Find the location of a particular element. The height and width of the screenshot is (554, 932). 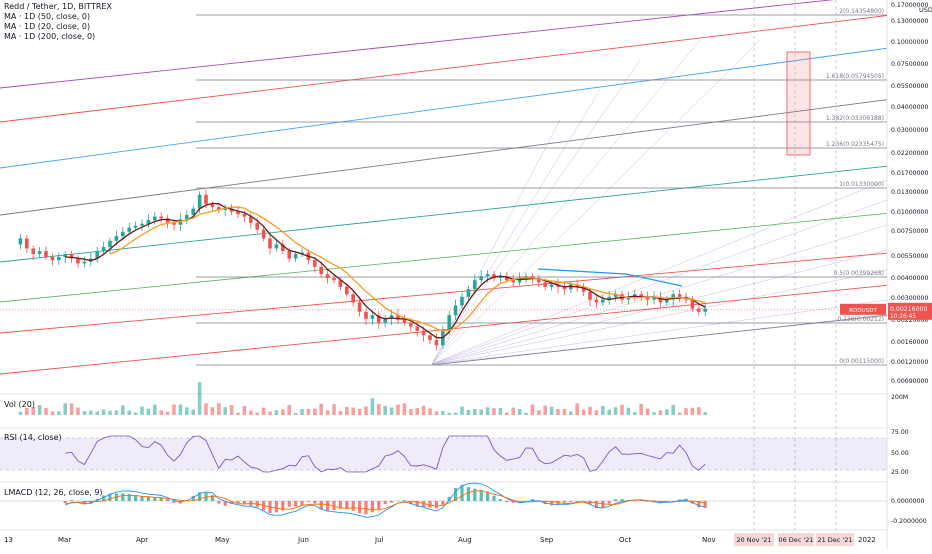

price-axis-label: 0.01000000 is located at coordinates (909, 212).